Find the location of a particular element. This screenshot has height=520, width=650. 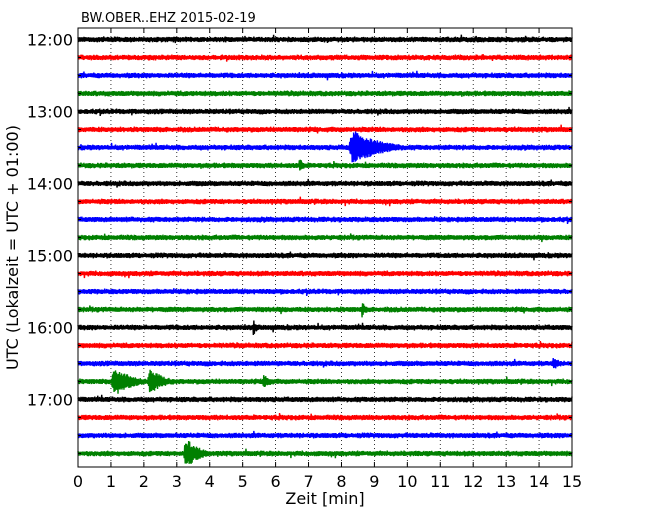

x-tick-label: 2 is located at coordinates (144, 481).